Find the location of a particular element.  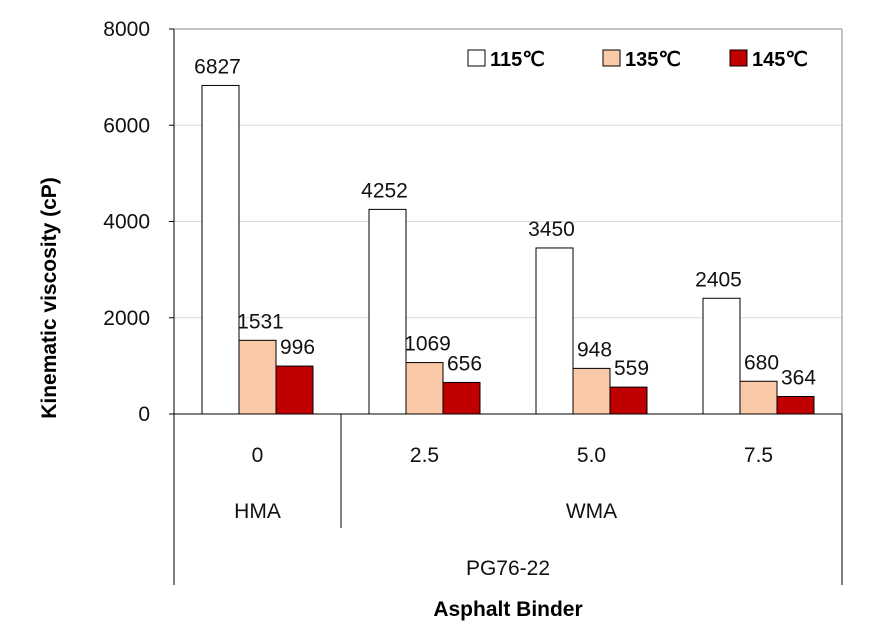

data-label-135℃-7.5: 680 is located at coordinates (761, 362).